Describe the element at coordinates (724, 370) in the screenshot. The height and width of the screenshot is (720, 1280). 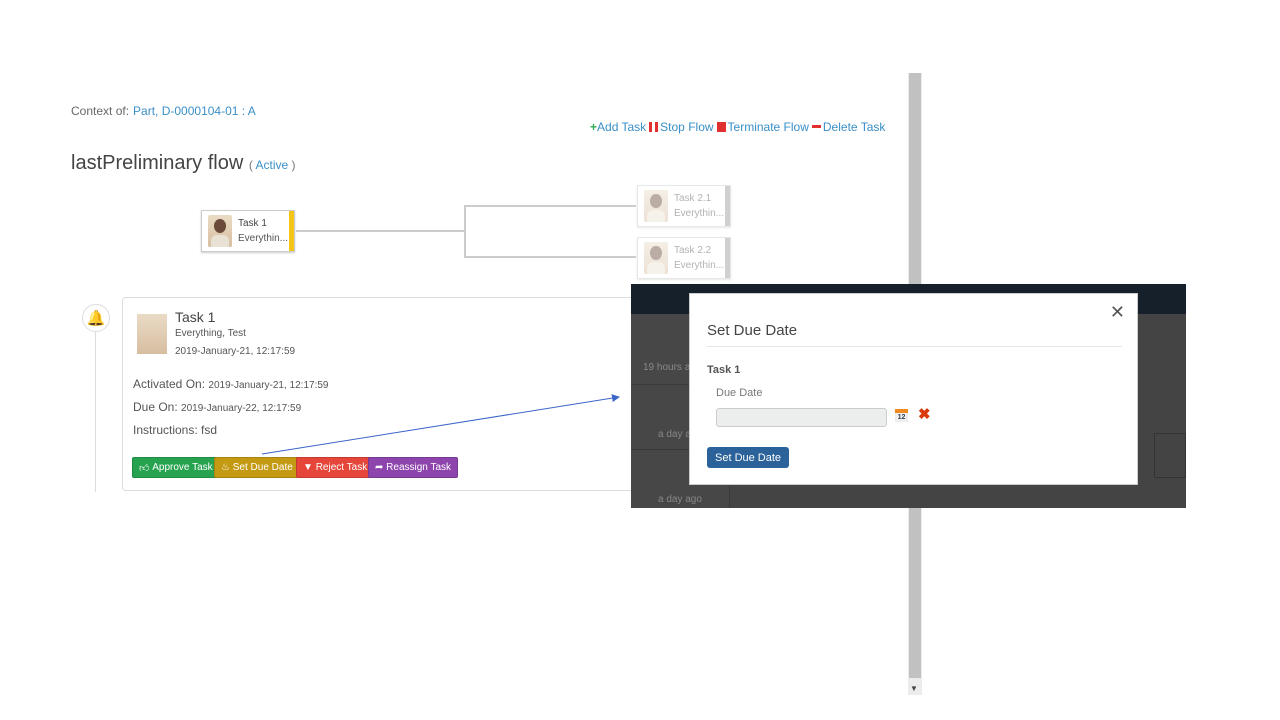
I see `dialog-task-name: Task 1` at that location.